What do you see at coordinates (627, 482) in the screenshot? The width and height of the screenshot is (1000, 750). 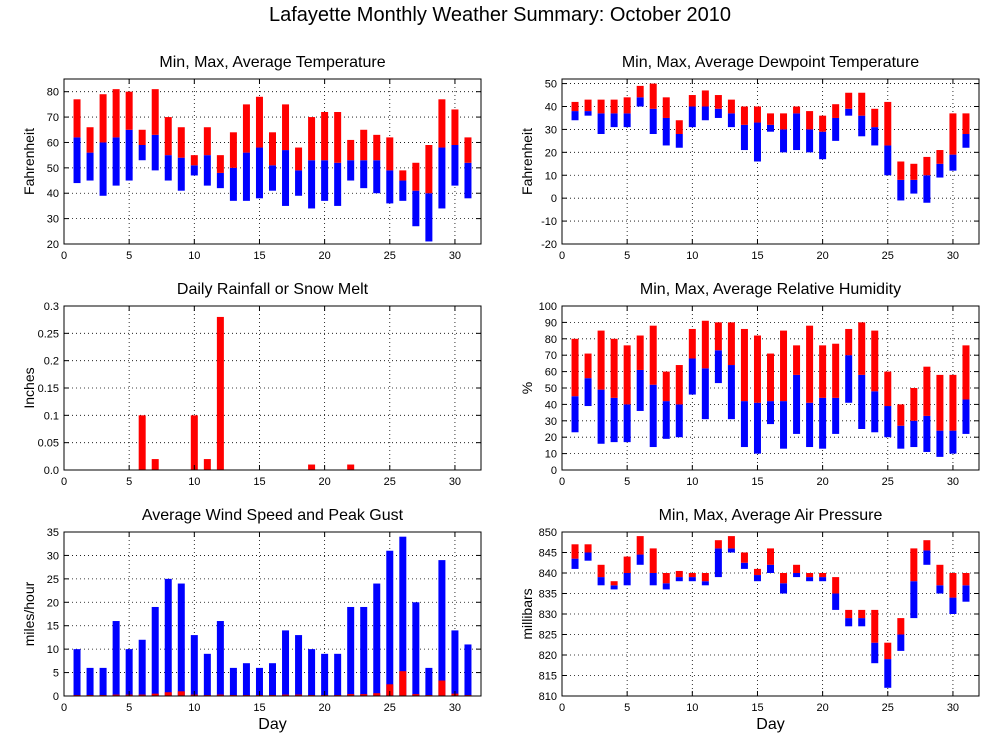 I see `x-tick-label: 5` at bounding box center [627, 482].